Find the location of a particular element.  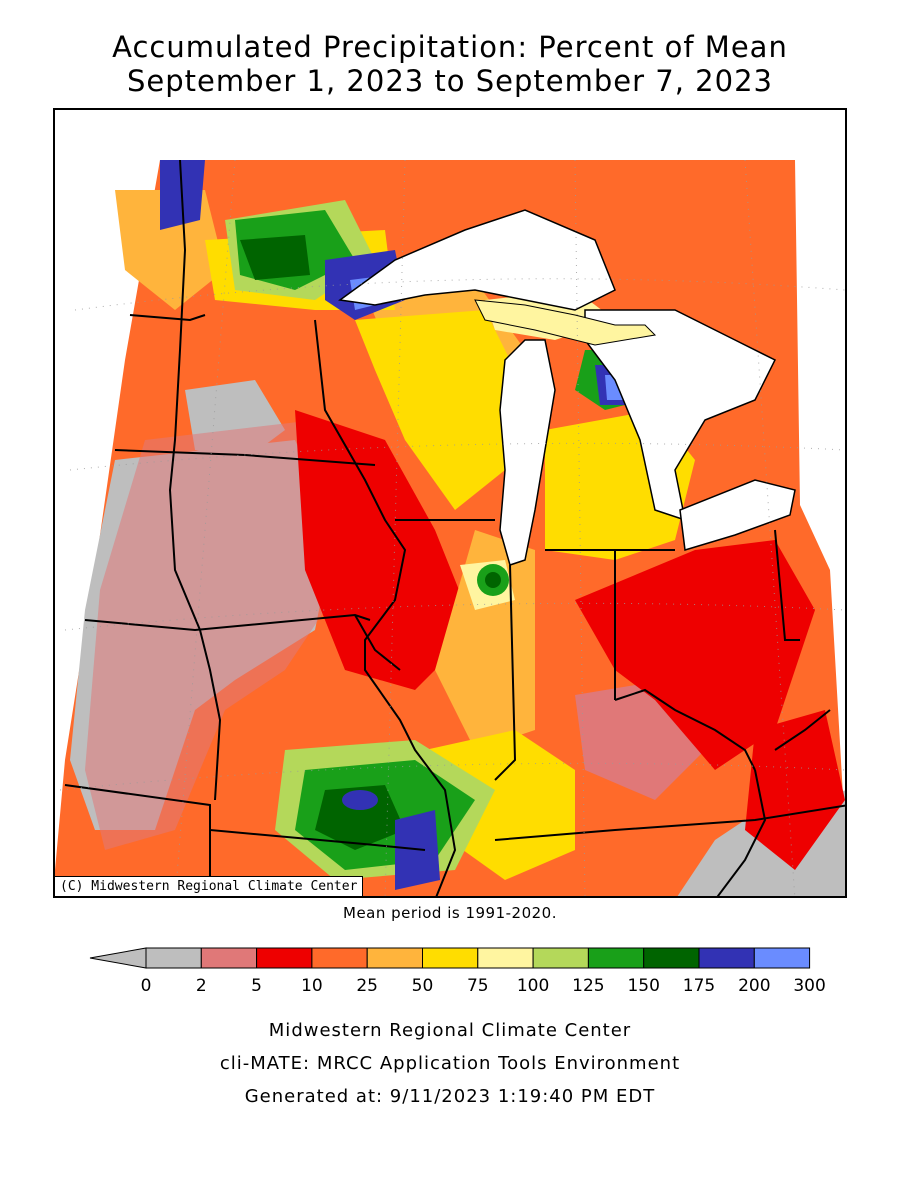

red-zone-ohio is located at coordinates (695, 655).